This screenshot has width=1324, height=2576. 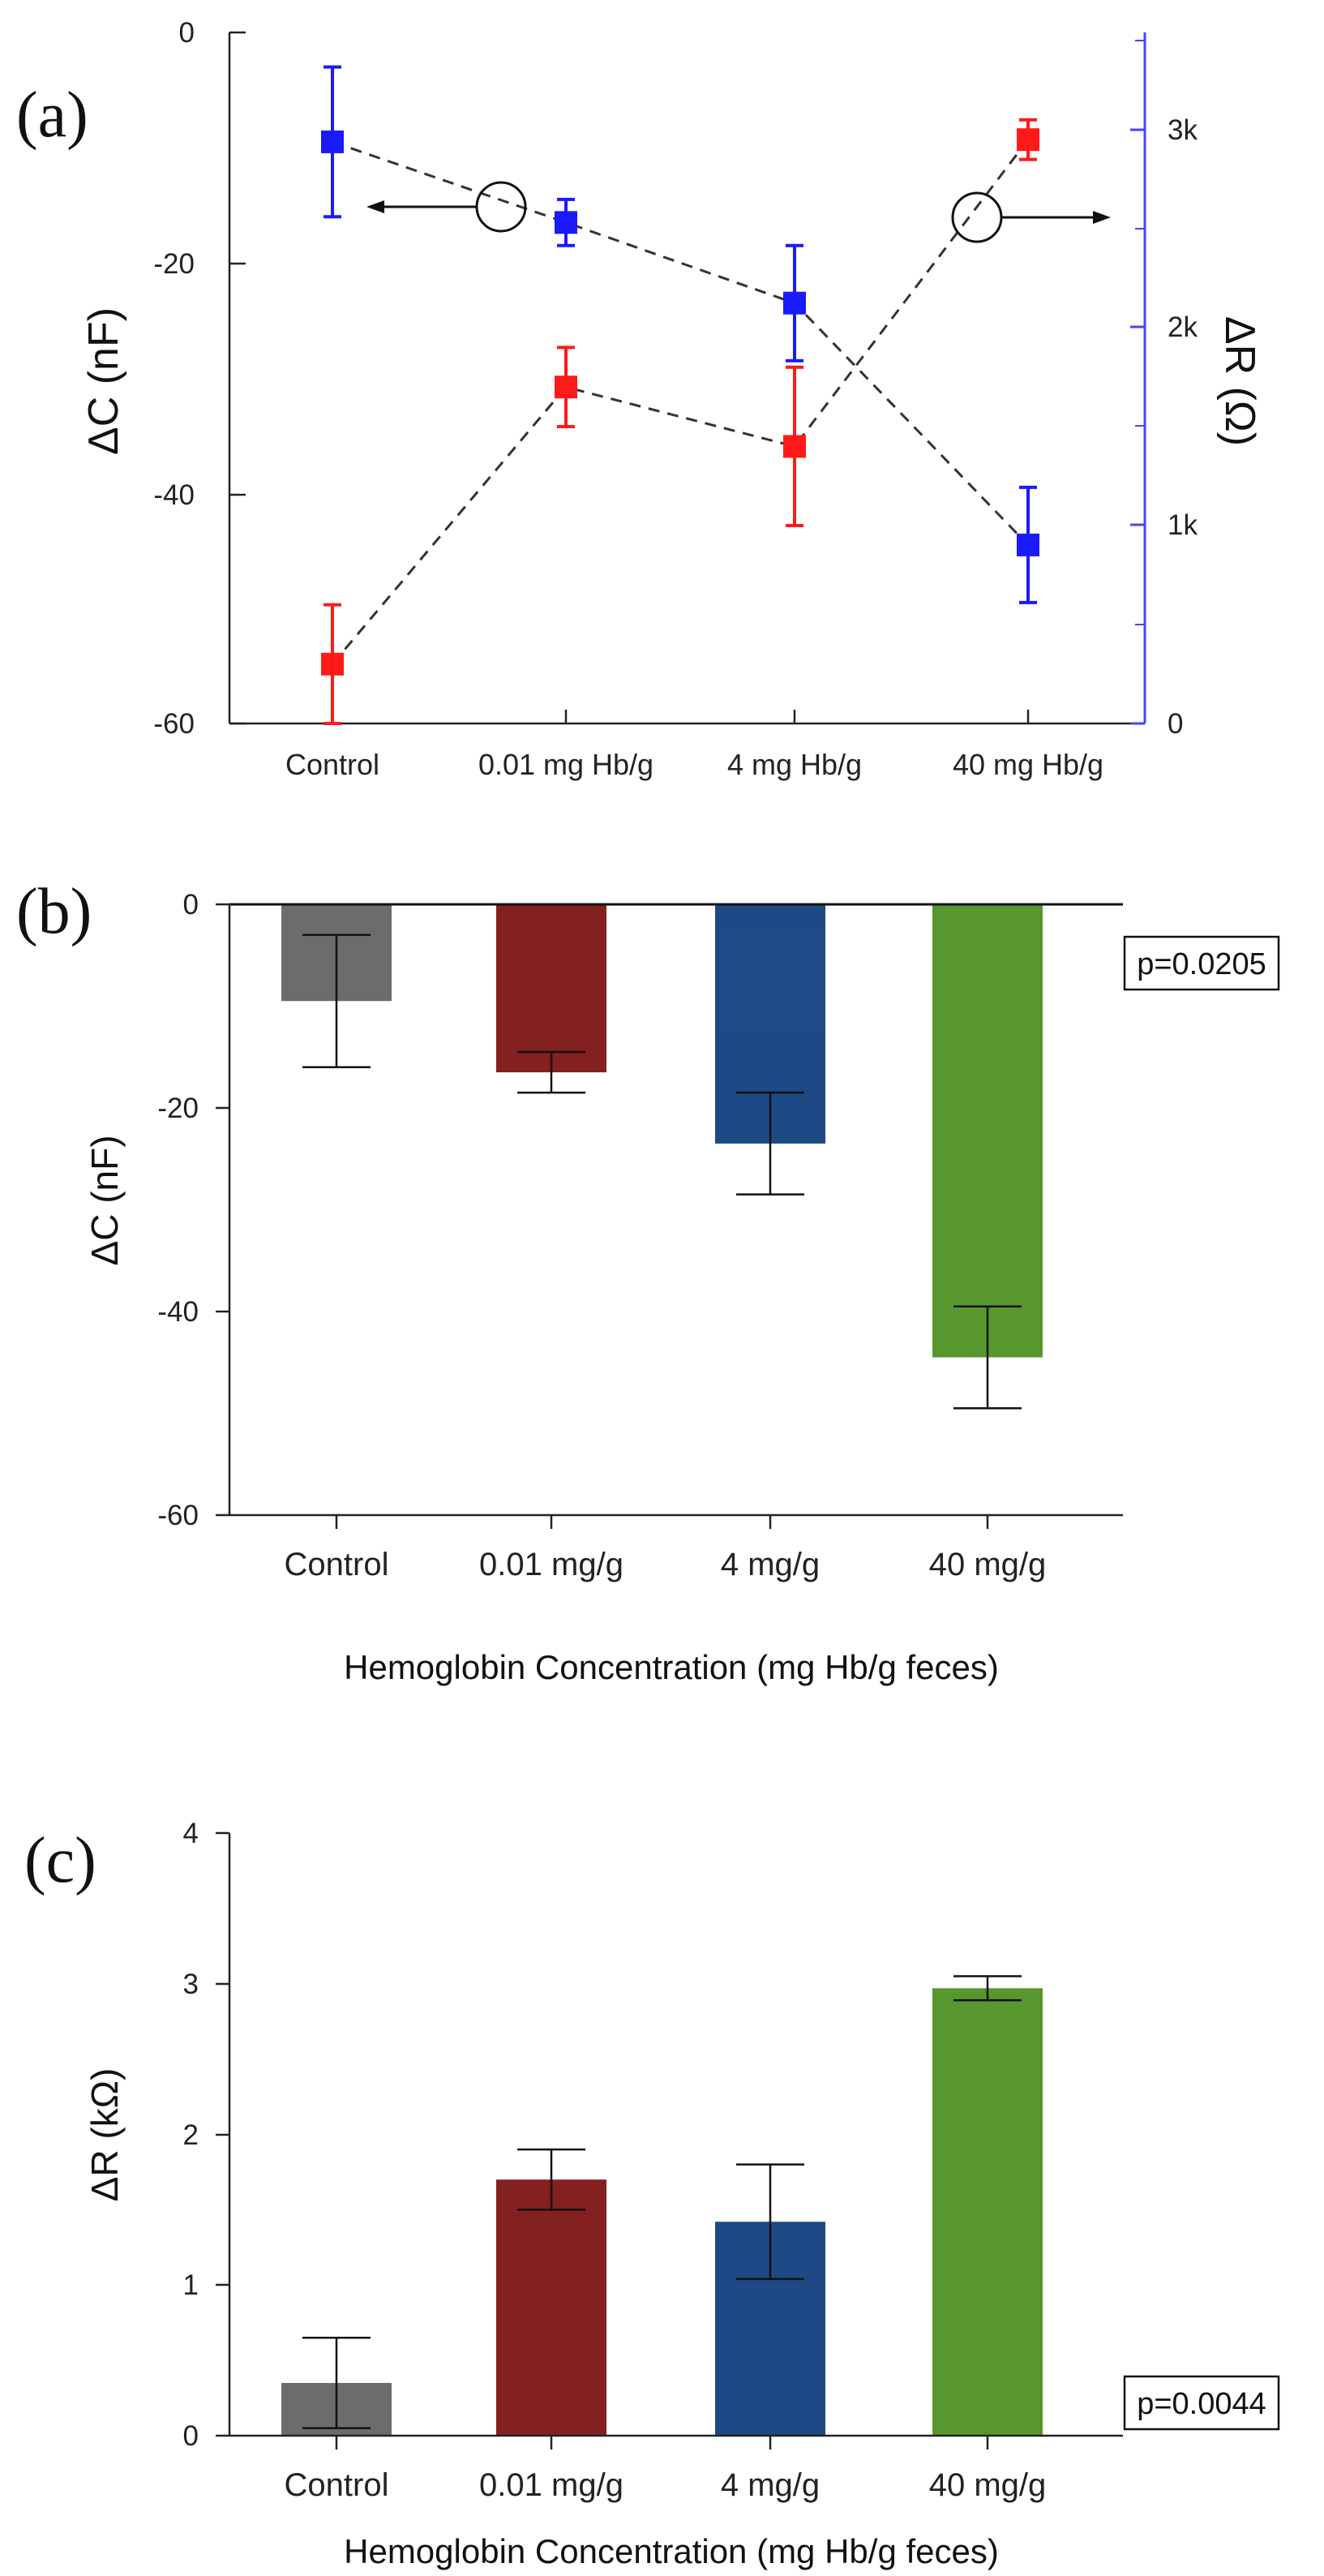 What do you see at coordinates (105, 2135) in the screenshot?
I see `c-y-axis-label: ΔR (kΩ)` at bounding box center [105, 2135].